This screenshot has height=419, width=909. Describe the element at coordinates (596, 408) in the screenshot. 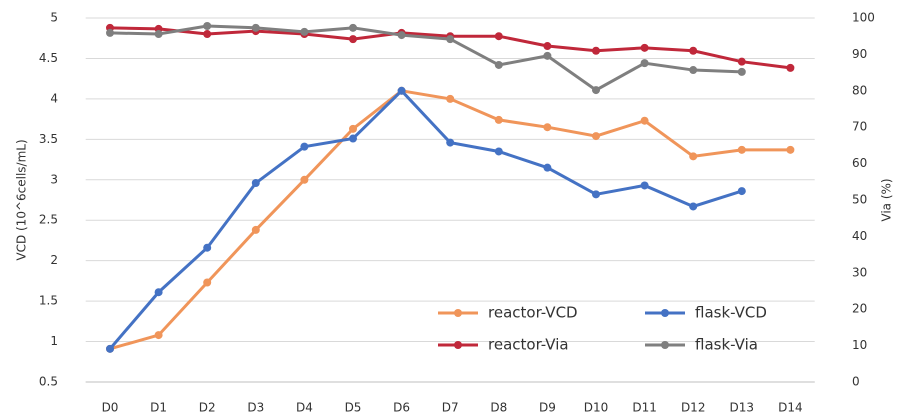

I see `x-tick-label: D10` at that location.